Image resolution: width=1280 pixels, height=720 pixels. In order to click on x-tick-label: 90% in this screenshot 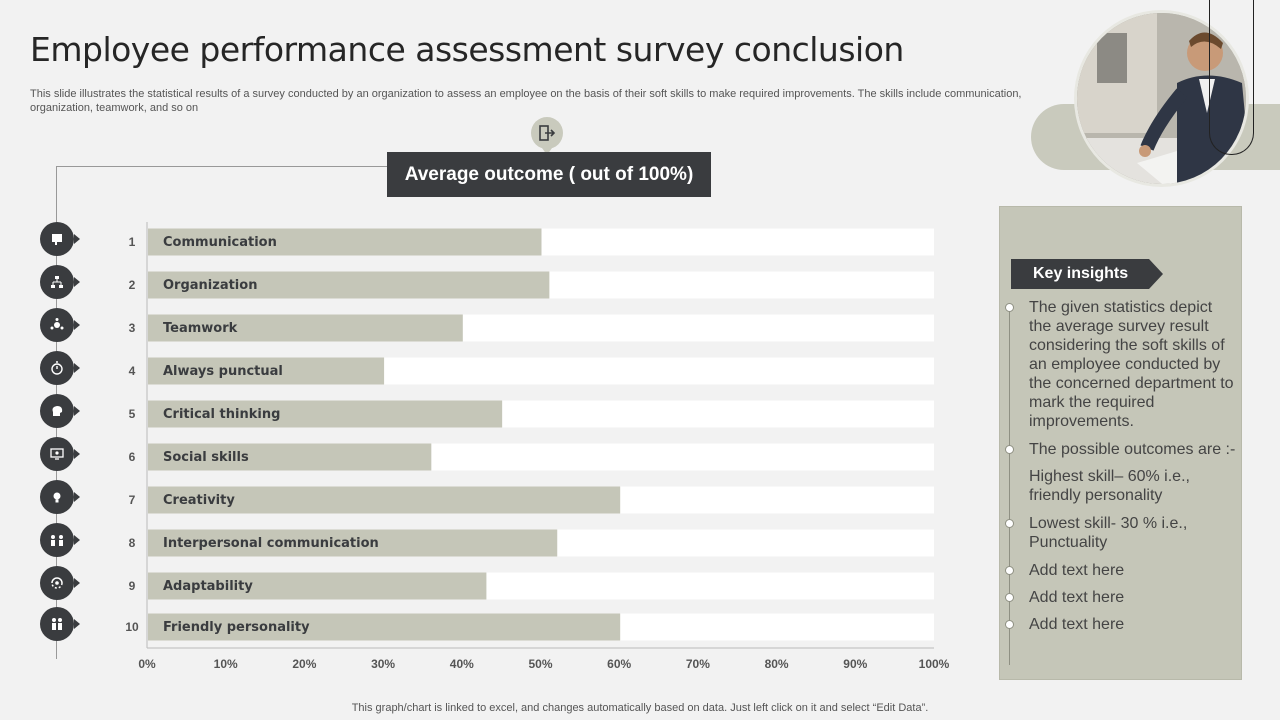, I will do `click(855, 664)`.